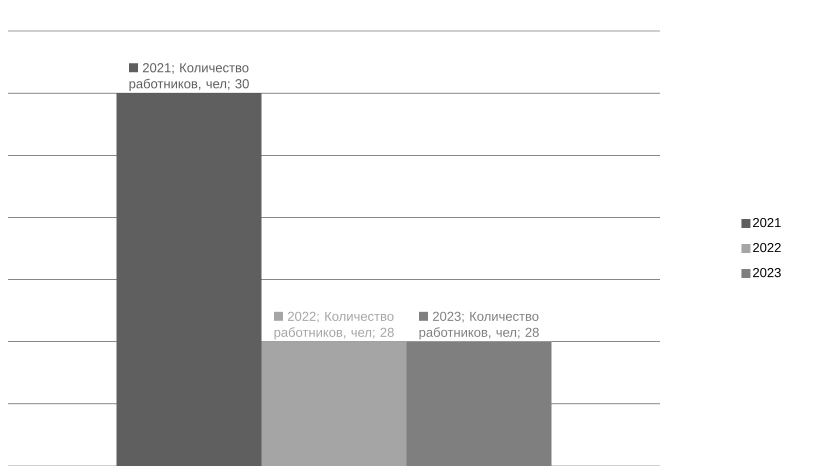 The height and width of the screenshot is (466, 830). Describe the element at coordinates (767, 223) in the screenshot. I see `legend-label: 2021` at that location.